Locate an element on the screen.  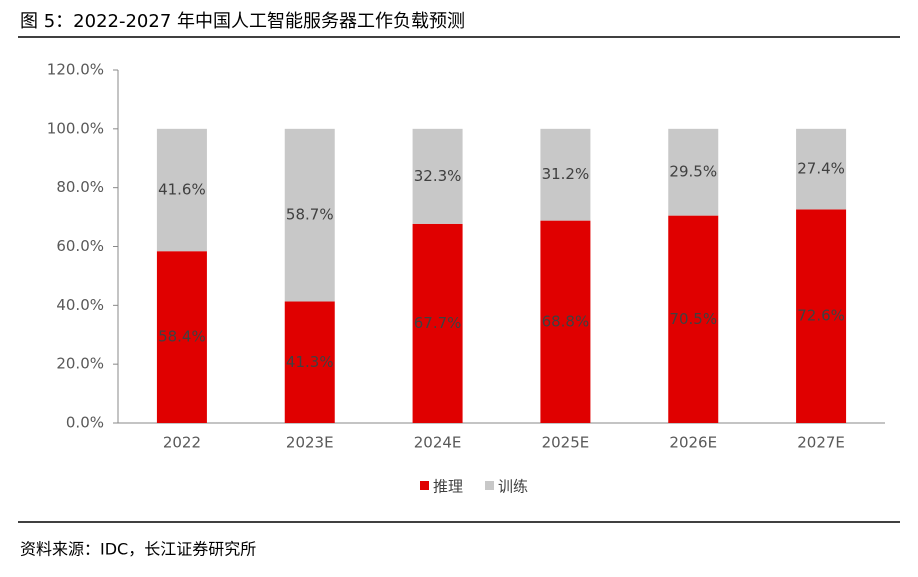
x-tick-label: 2022 is located at coordinates (182, 443).